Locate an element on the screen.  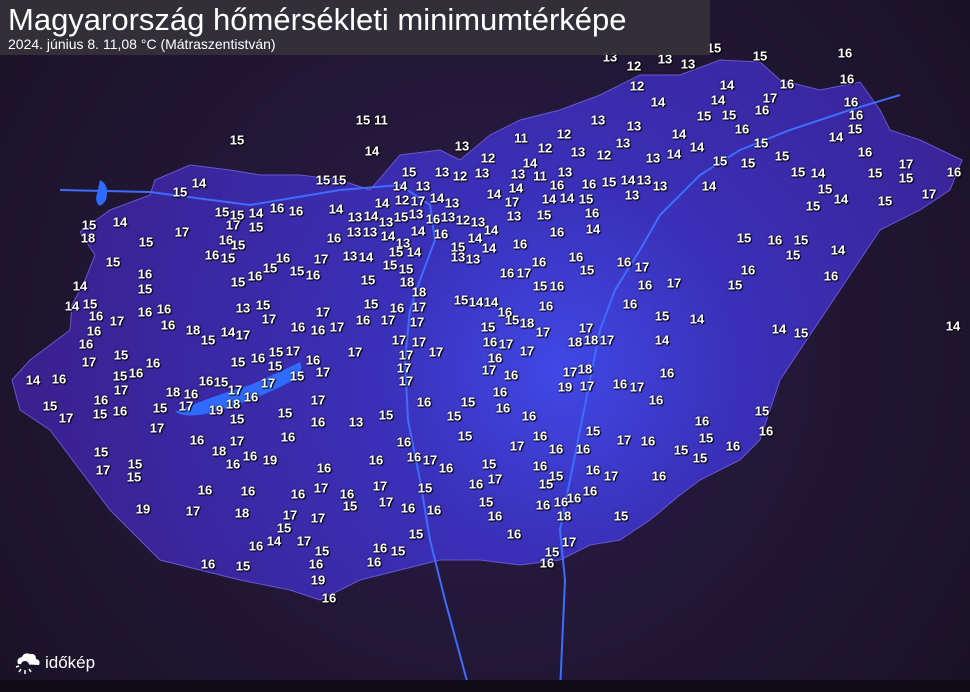
lake-ferto is located at coordinates (102, 193).